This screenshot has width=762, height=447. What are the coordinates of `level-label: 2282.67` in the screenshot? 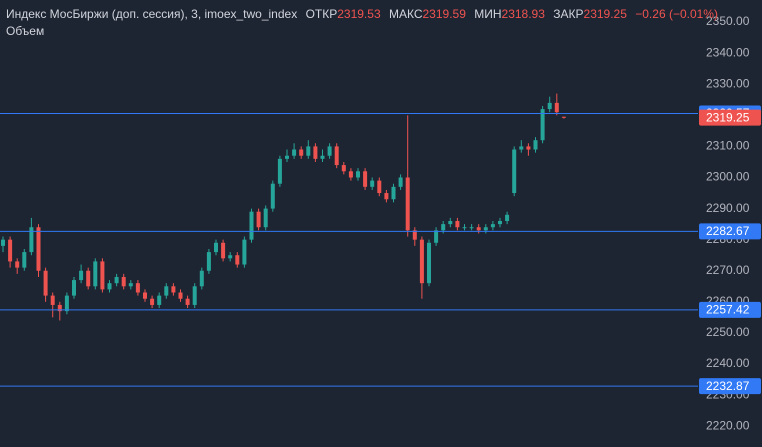 It's located at (728, 231).